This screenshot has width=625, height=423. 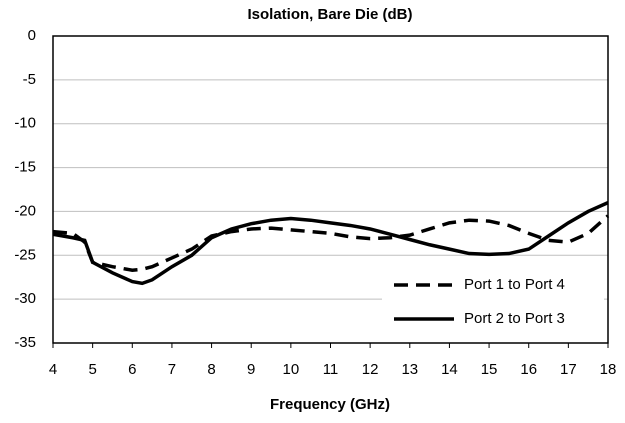 I want to click on x-axis-label: Frequency (GHz), so click(x=330, y=404).